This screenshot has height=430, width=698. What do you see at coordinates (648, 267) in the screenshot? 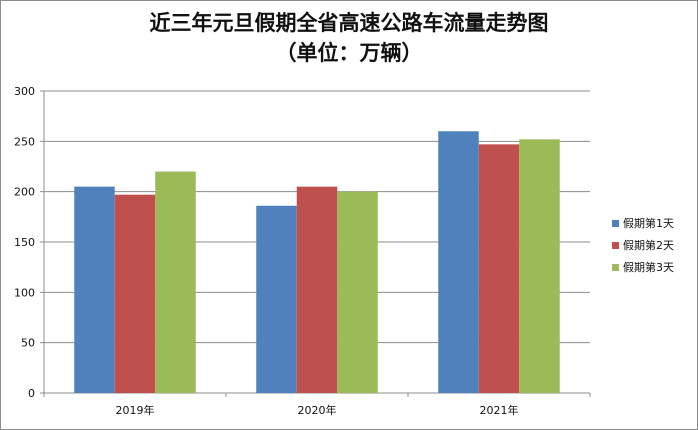
I see `legend-label: 假期第3天` at bounding box center [648, 267].